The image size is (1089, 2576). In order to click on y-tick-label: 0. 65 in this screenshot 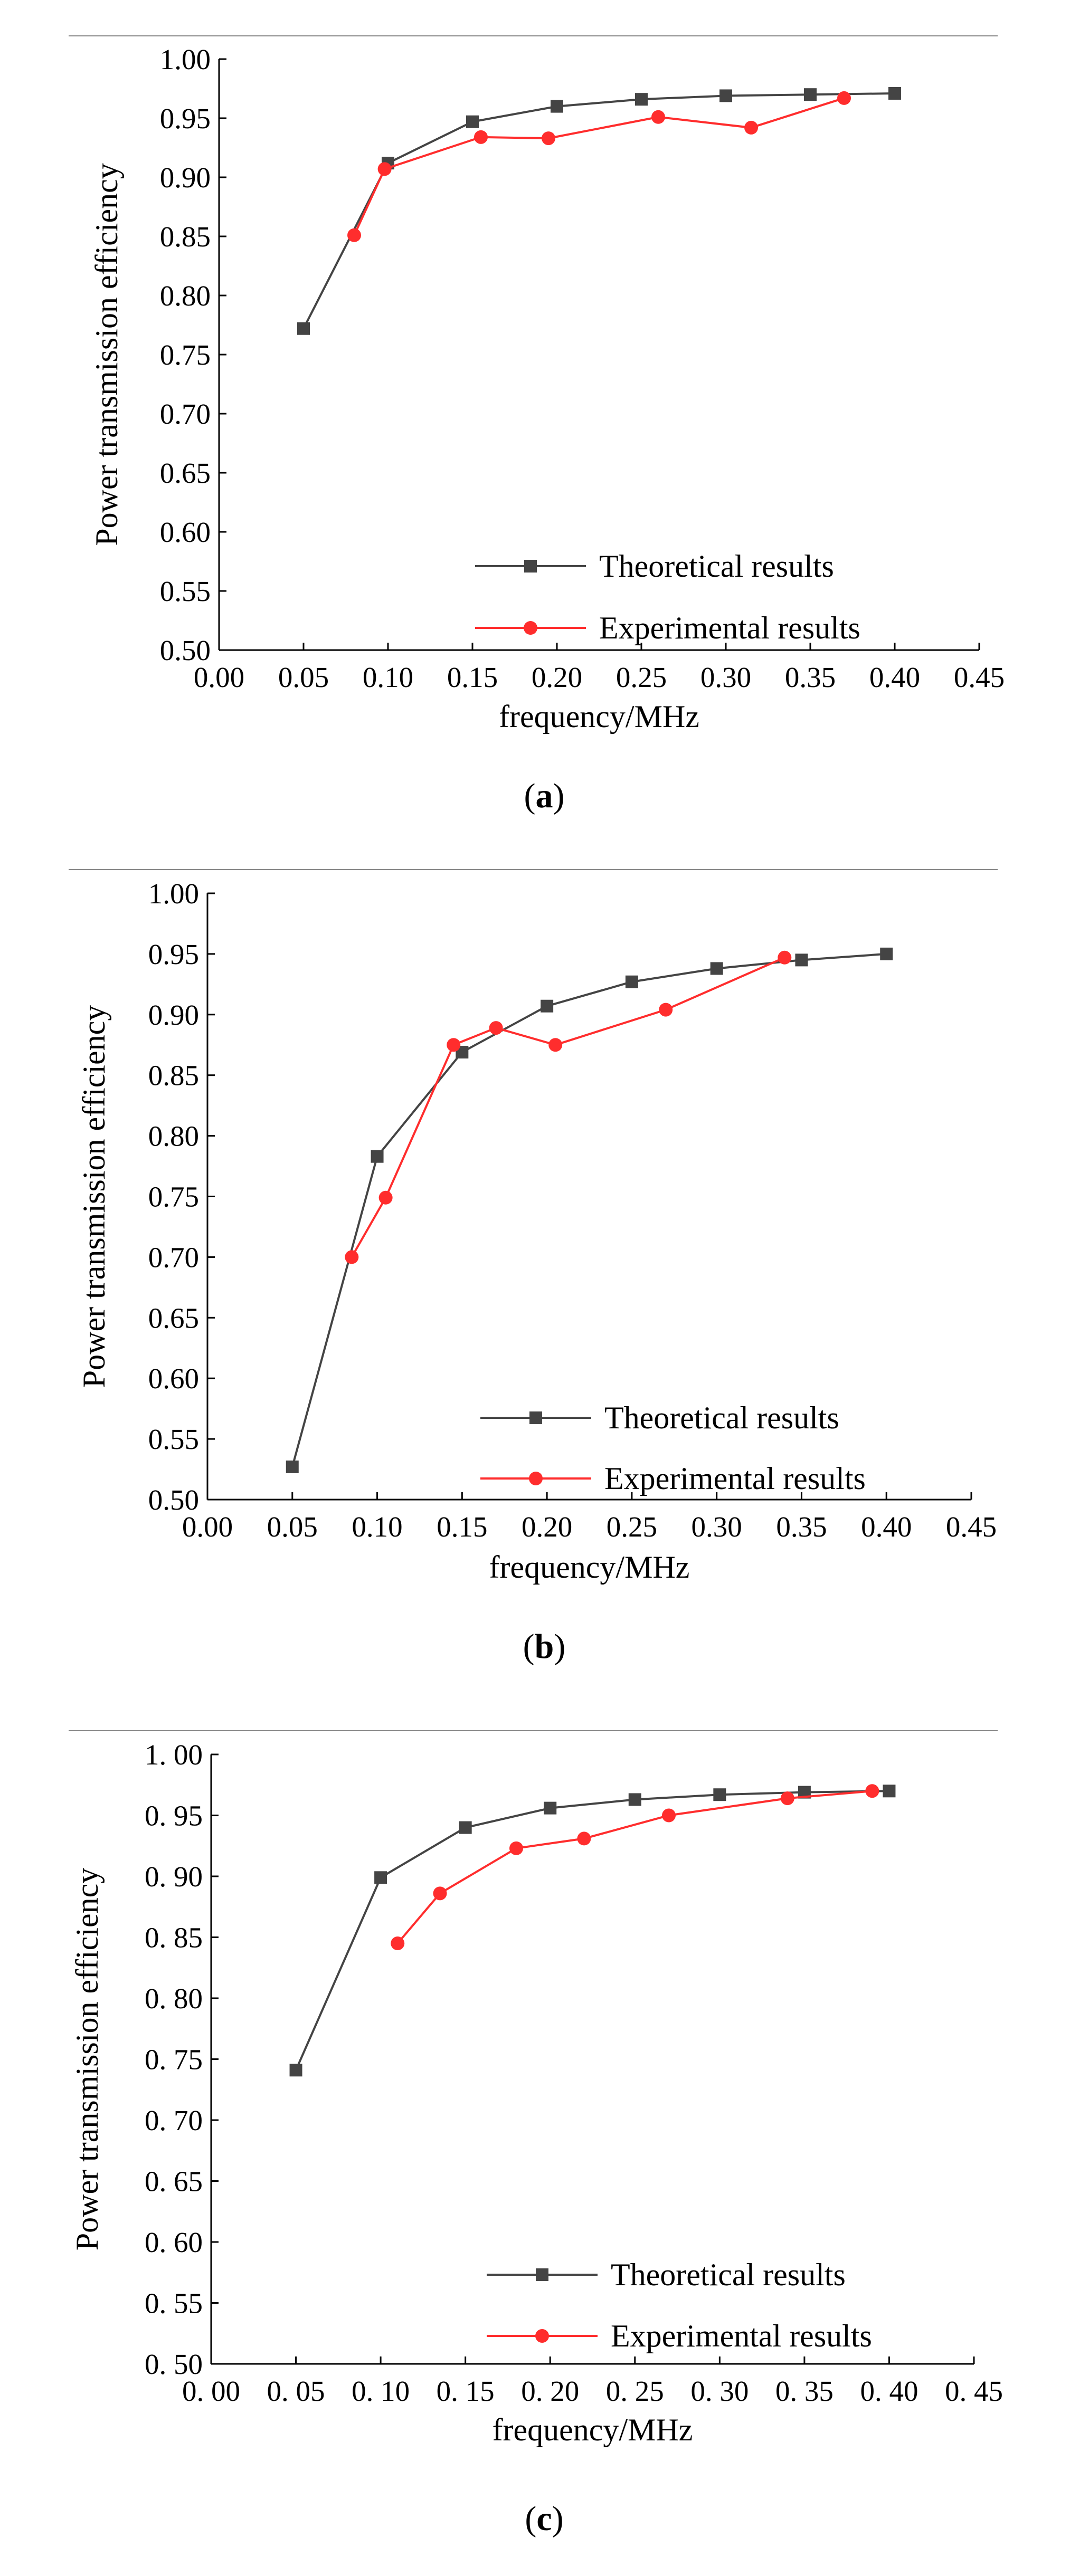, I will do `click(174, 2181)`.